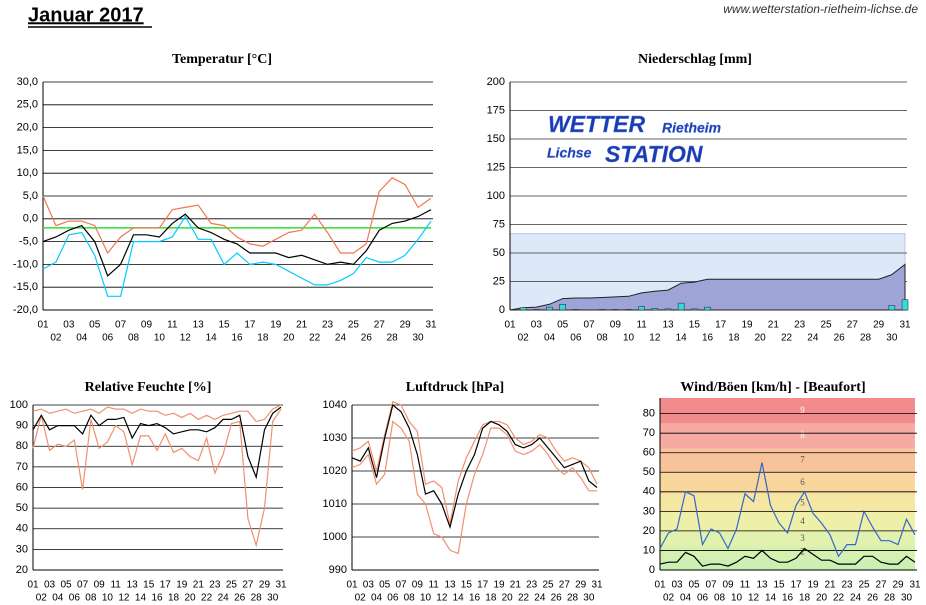 The height and width of the screenshot is (605, 926). Describe the element at coordinates (802, 482) in the screenshot. I see `beaufort-label: 6` at that location.